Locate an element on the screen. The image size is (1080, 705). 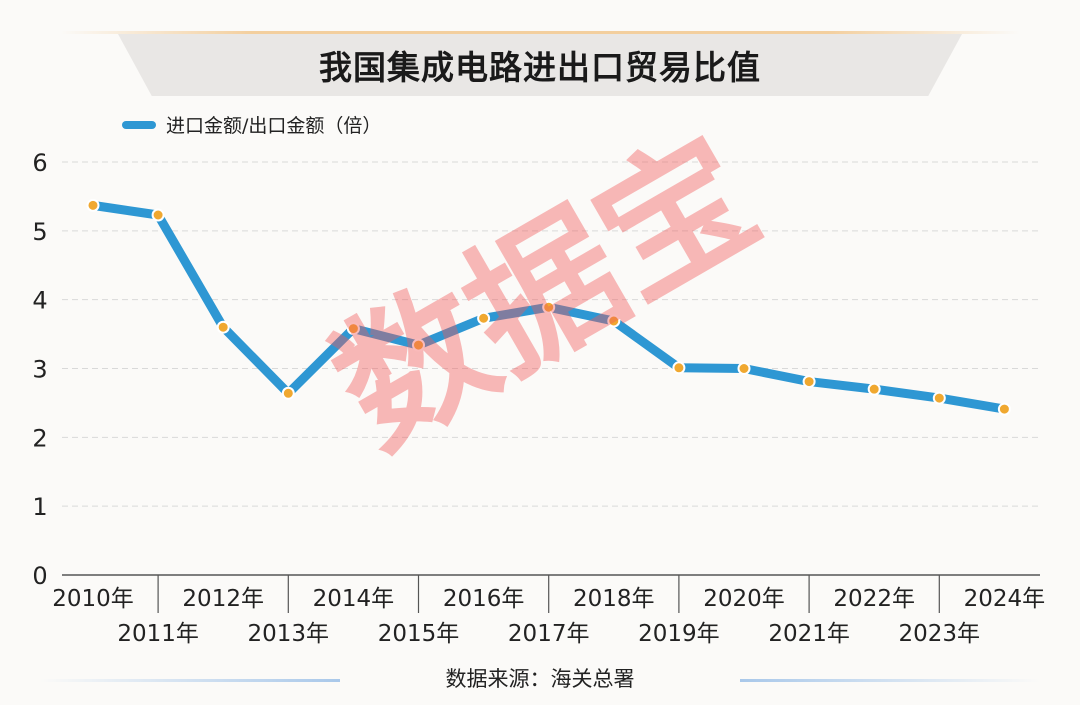
x-tick-label: 2018年 is located at coordinates (614, 599).